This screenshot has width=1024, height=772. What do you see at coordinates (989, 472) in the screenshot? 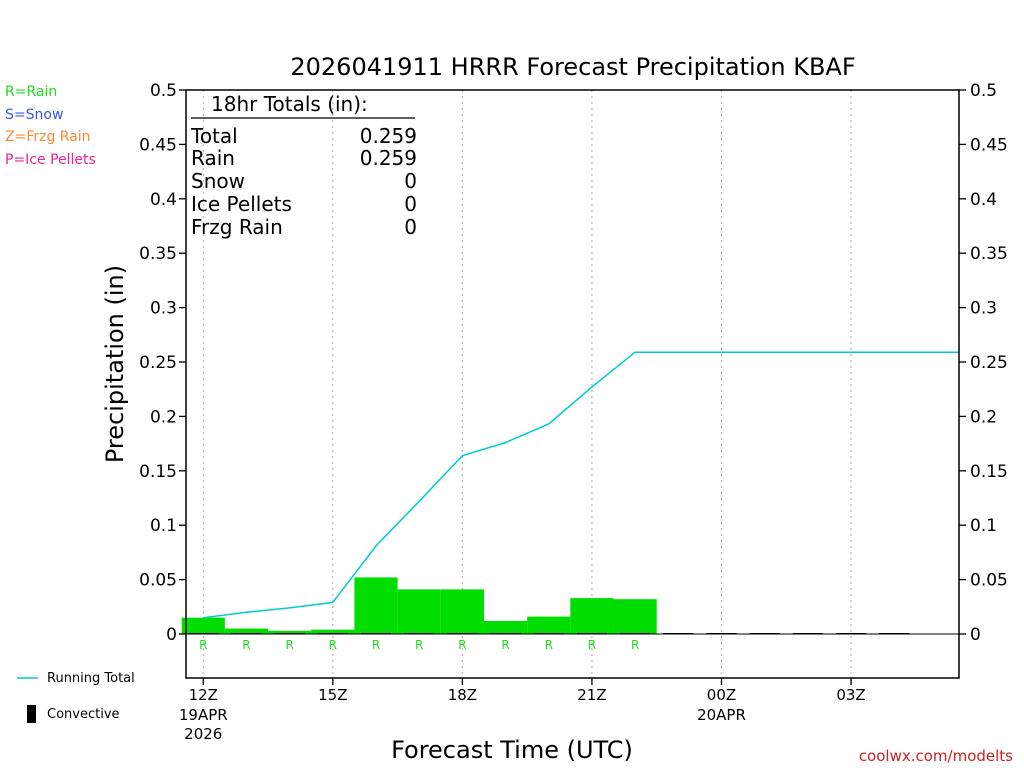
I see `y-tick-label-right: 0.15` at bounding box center [989, 472].